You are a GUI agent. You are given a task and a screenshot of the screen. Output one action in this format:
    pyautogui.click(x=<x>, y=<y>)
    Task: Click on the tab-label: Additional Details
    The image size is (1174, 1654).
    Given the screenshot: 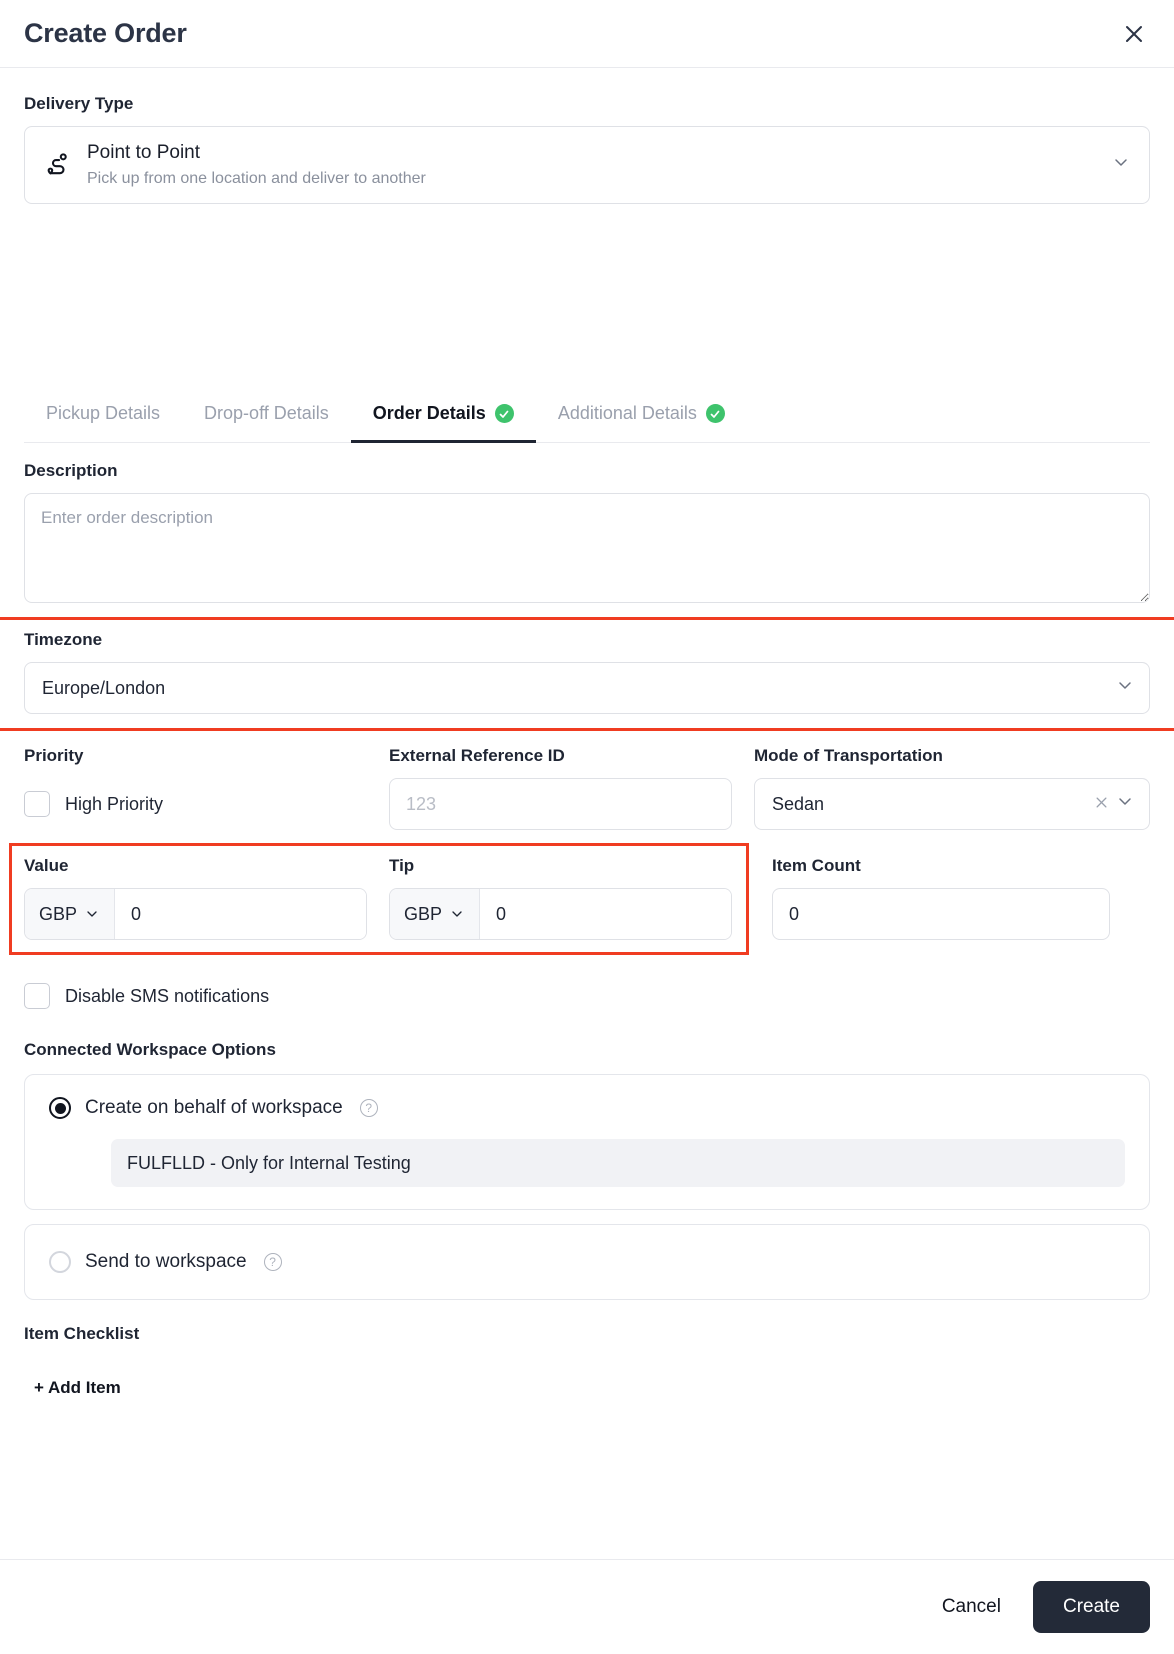 What is the action you would take?
    pyautogui.click(x=627, y=413)
    